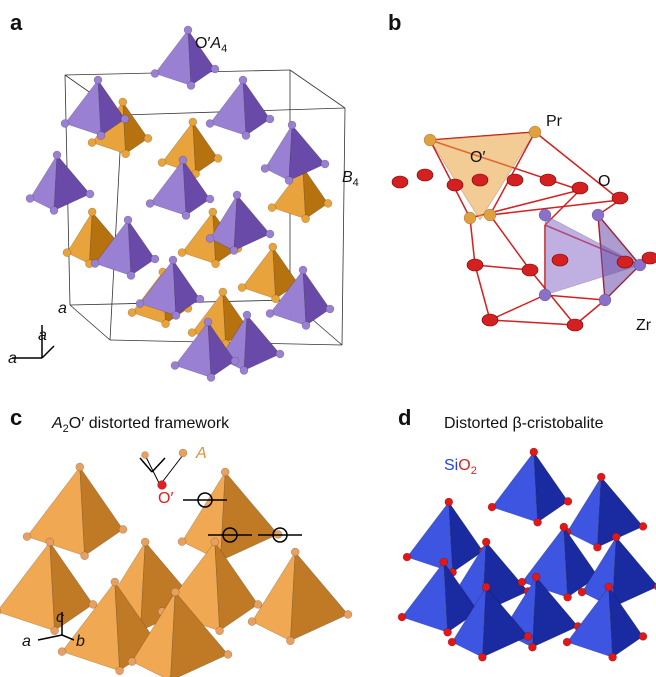 Image resolution: width=656 pixels, height=677 pixels. I want to click on atom-label: O′A4, so click(211, 45).